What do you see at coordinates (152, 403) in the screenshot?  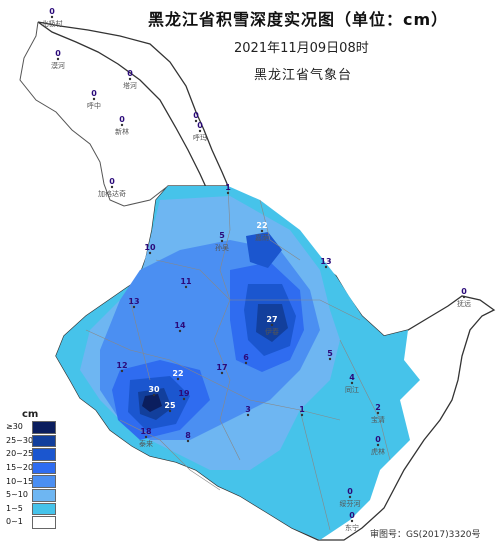 I see `snow-area-30plus` at bounding box center [152, 403].